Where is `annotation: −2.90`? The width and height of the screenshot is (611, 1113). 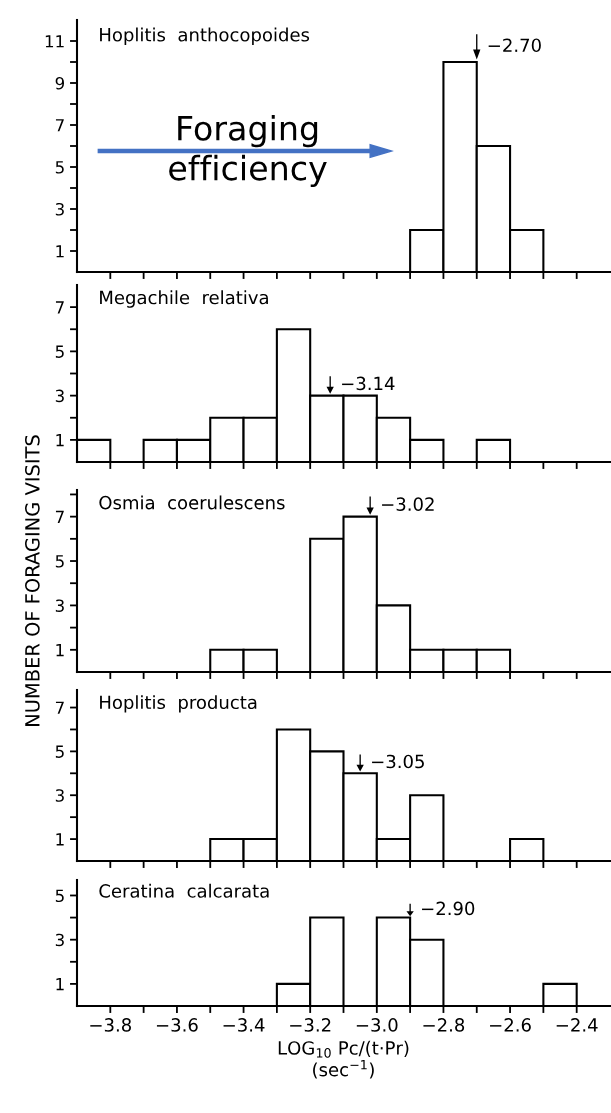
annotation: −2.90 is located at coordinates (448, 908).